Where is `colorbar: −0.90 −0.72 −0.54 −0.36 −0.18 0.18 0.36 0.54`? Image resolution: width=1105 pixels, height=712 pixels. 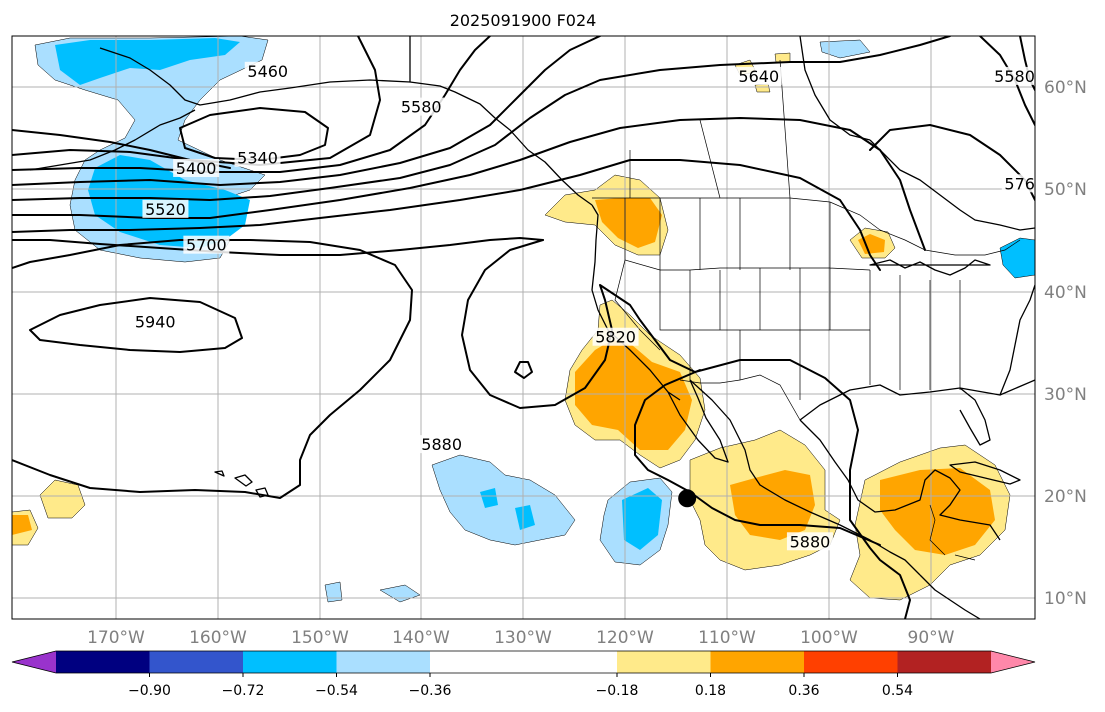 colorbar: −0.90 −0.72 −0.54 −0.36 −0.18 0.18 0.36 0.54 is located at coordinates (523, 674).